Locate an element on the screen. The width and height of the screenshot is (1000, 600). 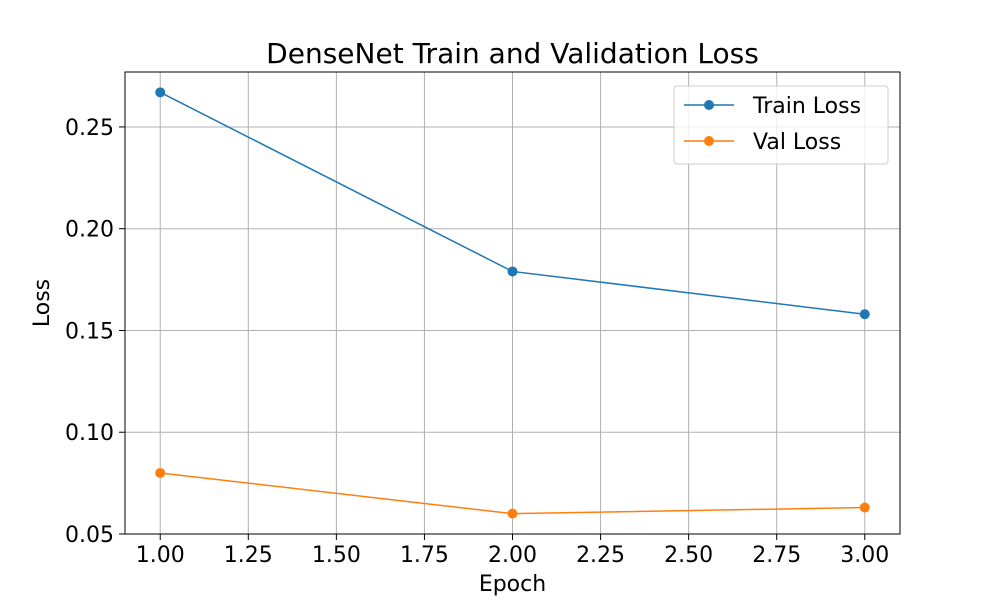
y-tick-label: 0.25 is located at coordinates (89, 128).